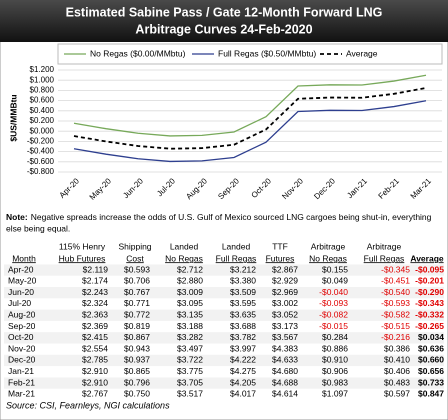  What do you see at coordinates (335, 269) in the screenshot?
I see `table-cell: $0.155` at bounding box center [335, 269].